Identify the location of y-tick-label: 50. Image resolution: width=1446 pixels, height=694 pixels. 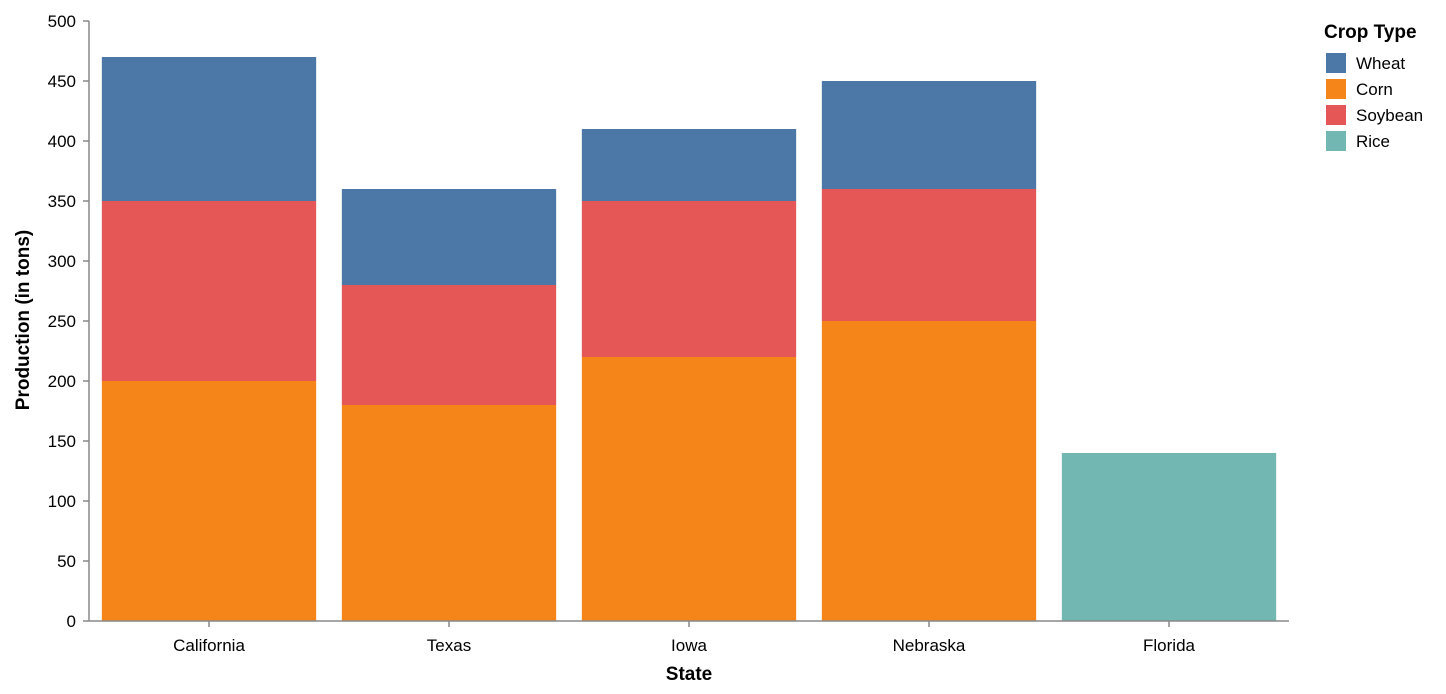
(66, 561).